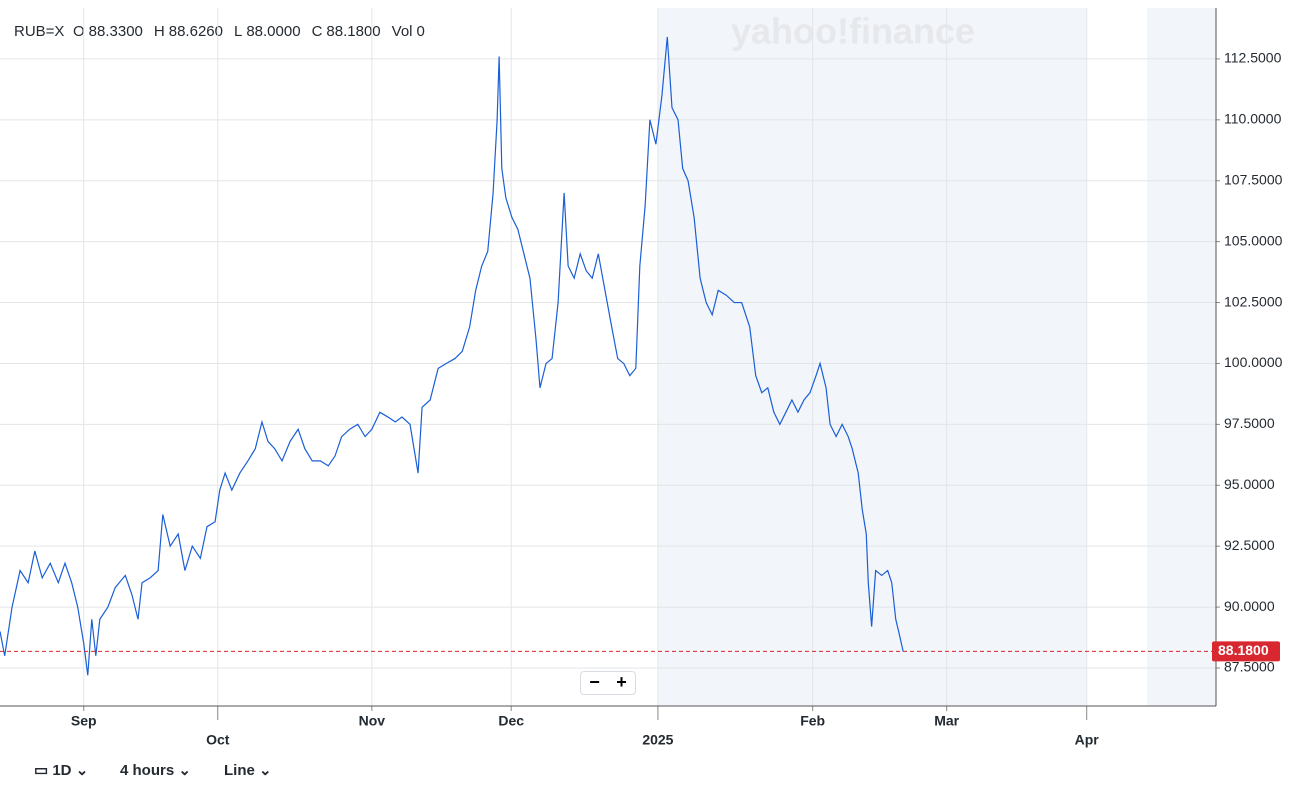  Describe the element at coordinates (511, 721) in the screenshot. I see `x-tick-label: Dec` at that location.